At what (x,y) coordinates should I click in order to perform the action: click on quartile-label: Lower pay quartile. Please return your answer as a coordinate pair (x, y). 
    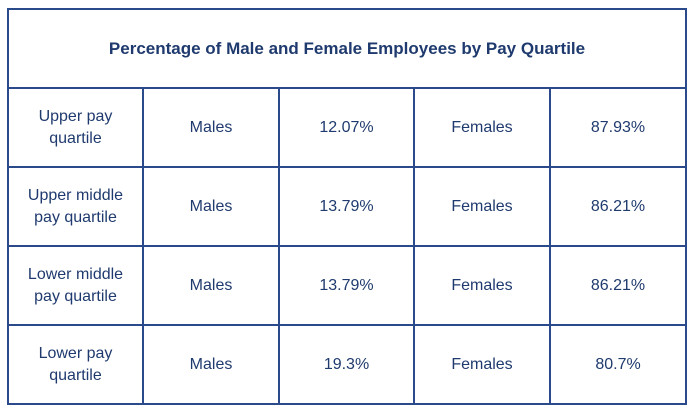
    Looking at the image, I should click on (75, 364).